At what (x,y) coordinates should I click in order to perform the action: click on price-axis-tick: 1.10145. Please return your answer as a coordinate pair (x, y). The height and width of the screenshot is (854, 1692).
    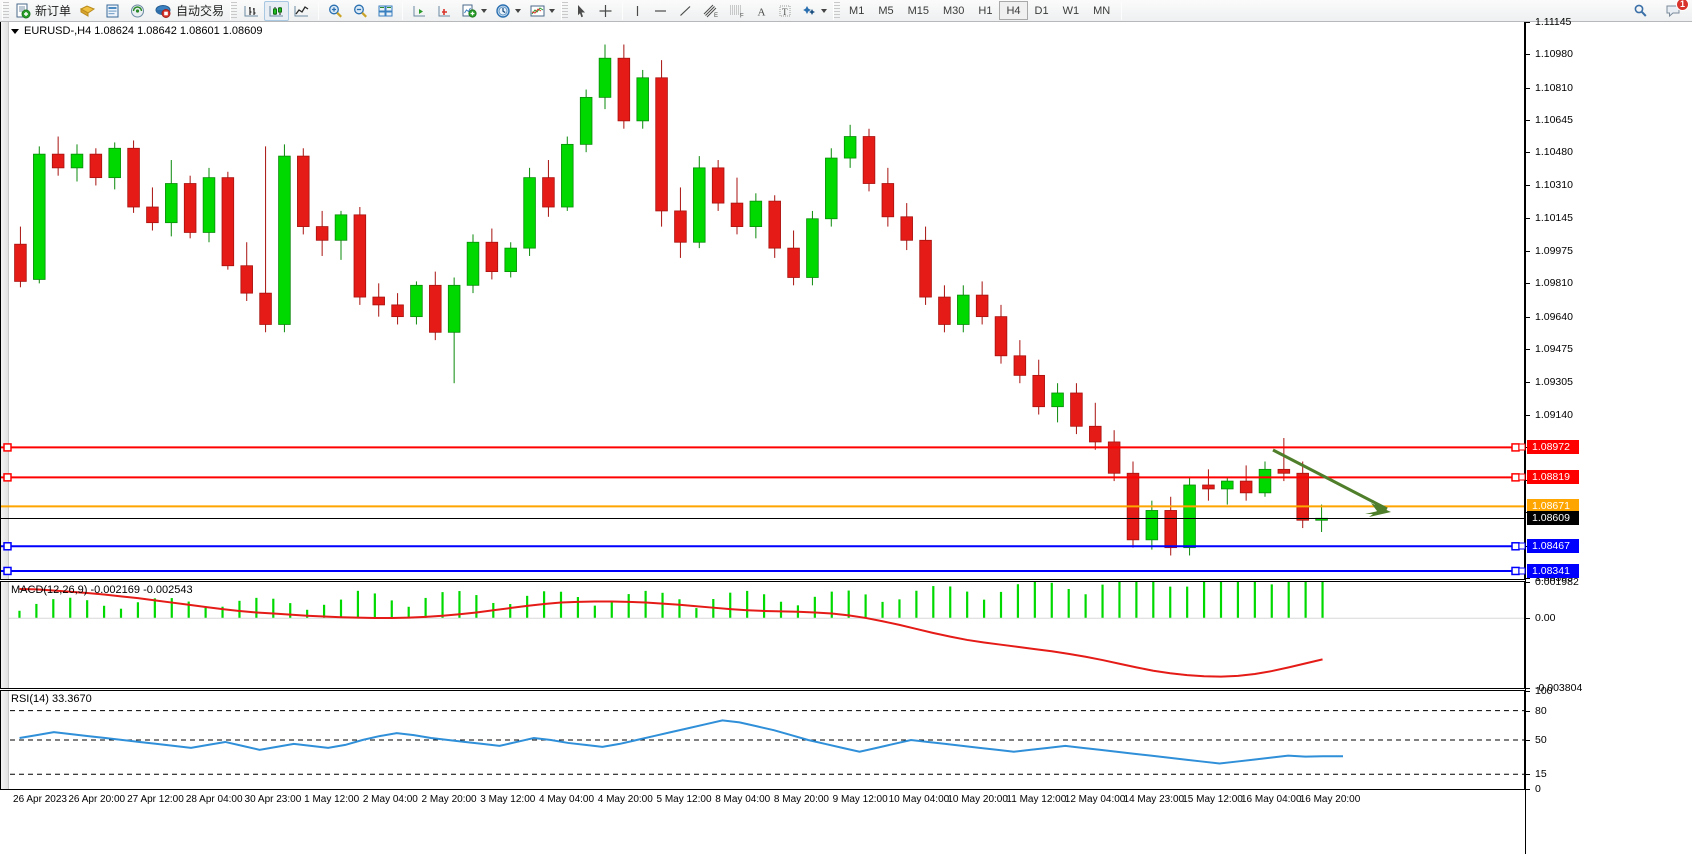
    Looking at the image, I should click on (1549, 218).